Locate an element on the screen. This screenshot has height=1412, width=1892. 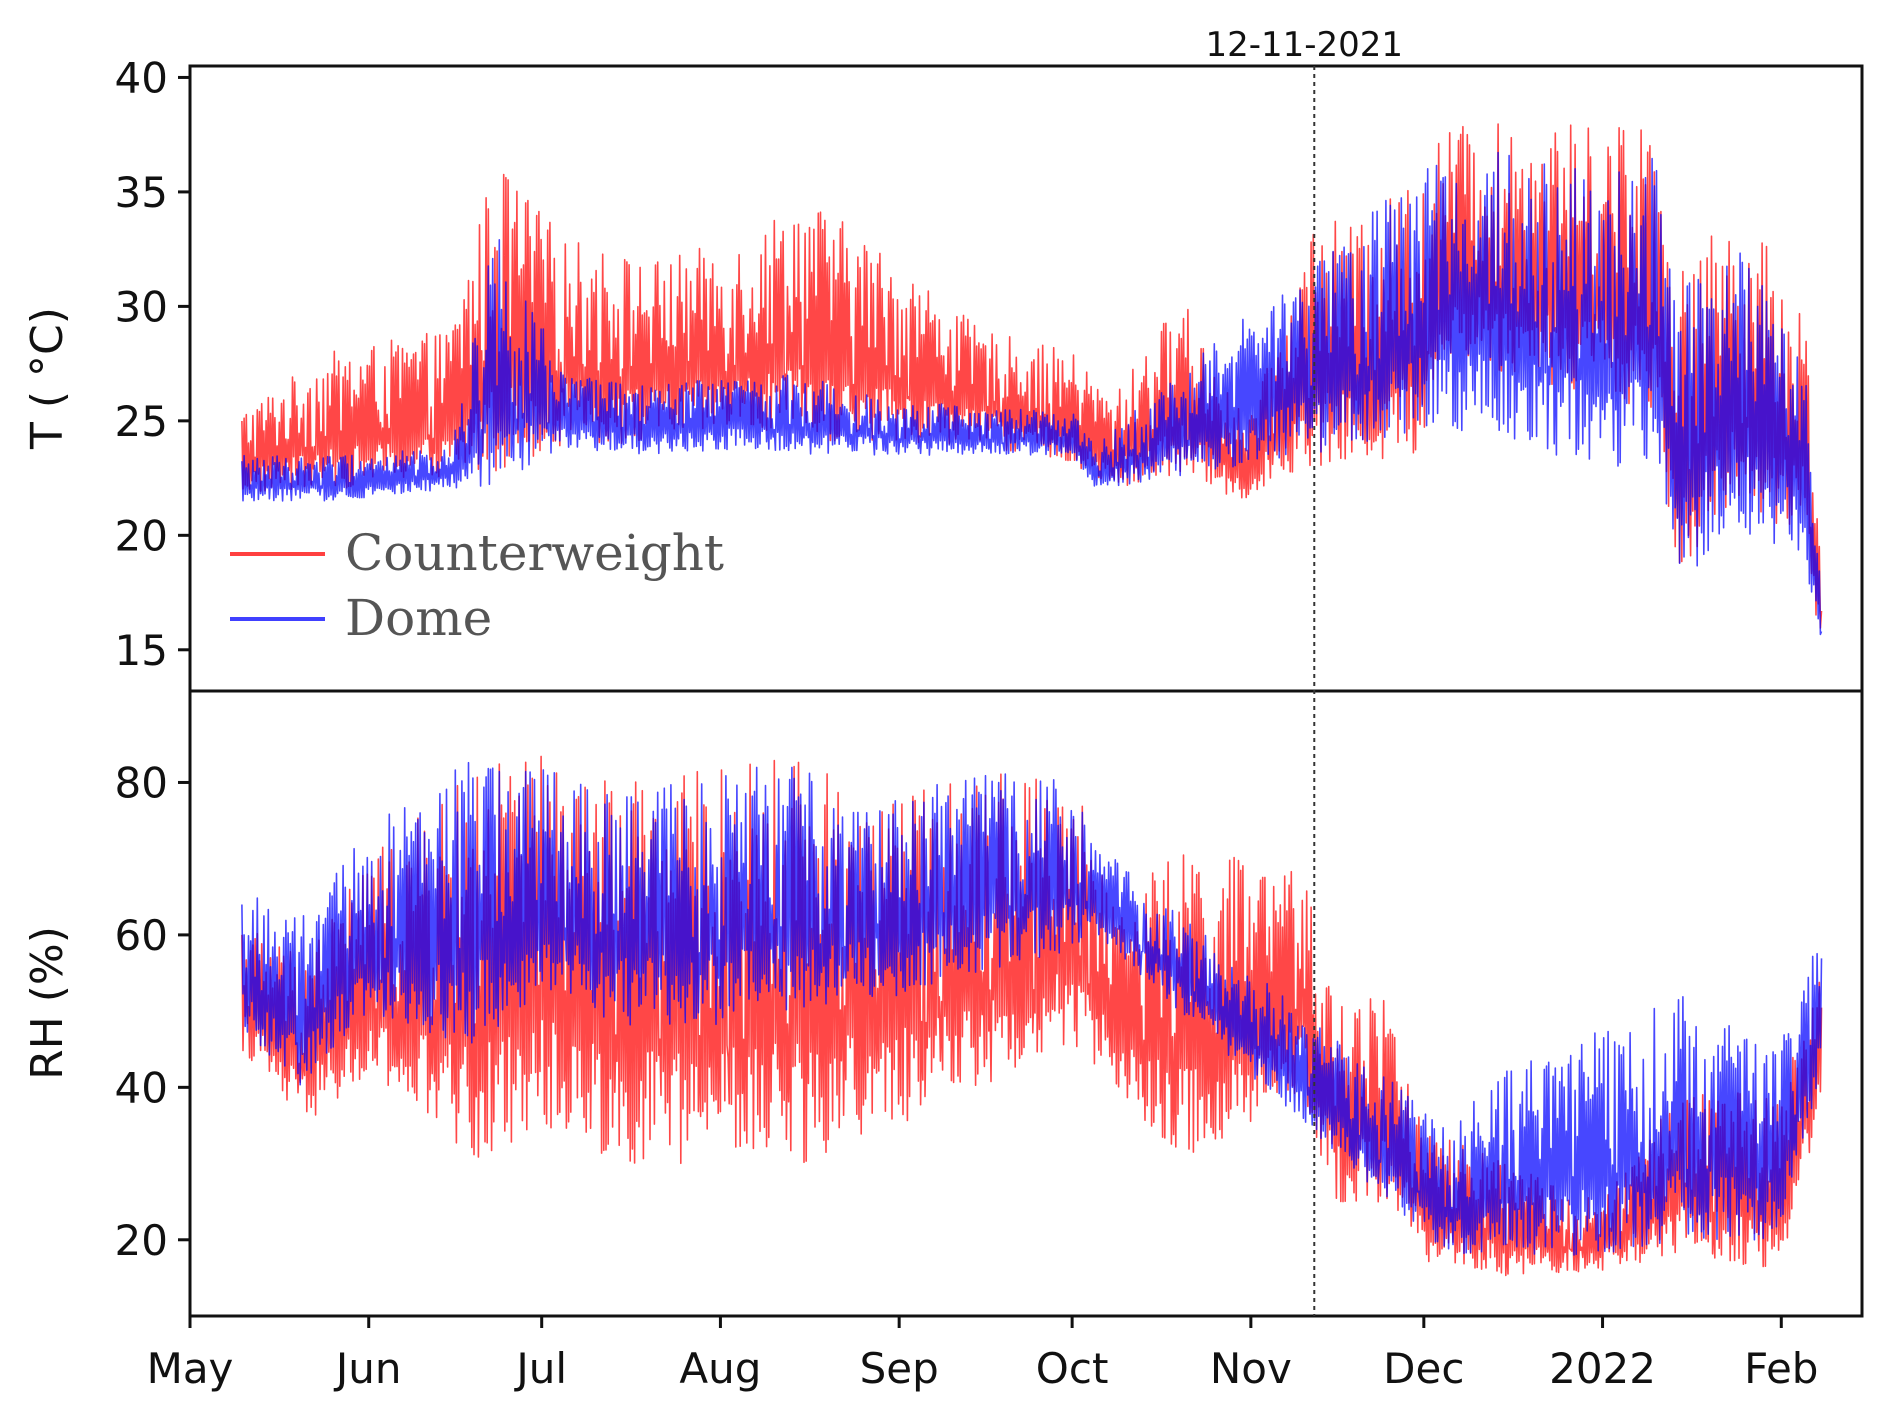
humidity-y-axis: 20 40 60 80 is located at coordinates (152, 1011).